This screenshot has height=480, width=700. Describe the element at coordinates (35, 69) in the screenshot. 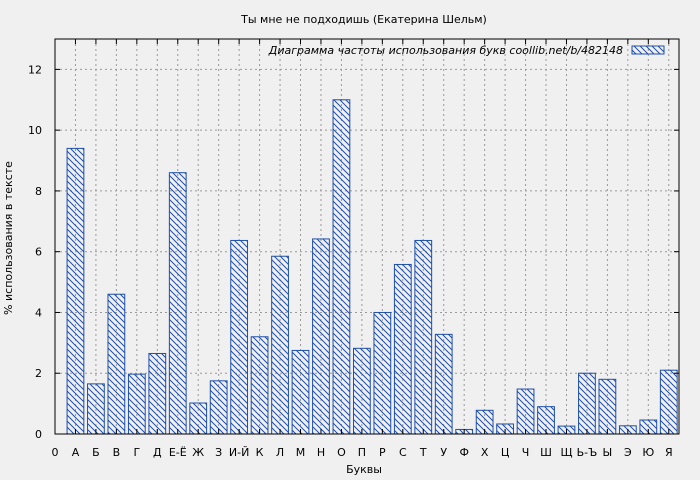

I see `y-tick-label: 12` at that location.